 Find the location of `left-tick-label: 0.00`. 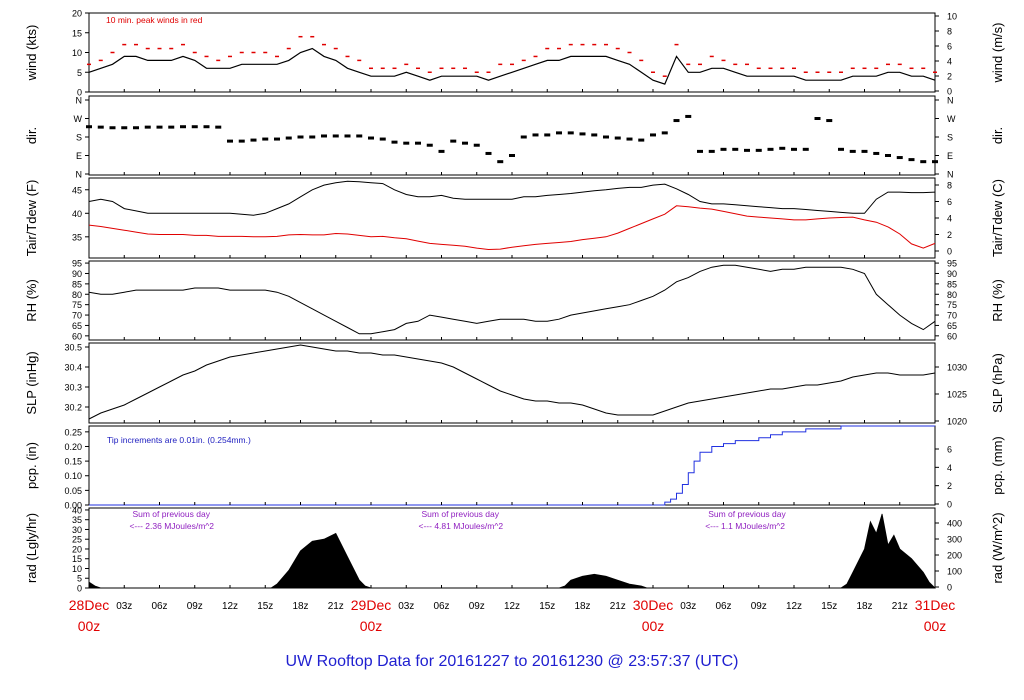

left-tick-label: 0.00 is located at coordinates (73, 506).